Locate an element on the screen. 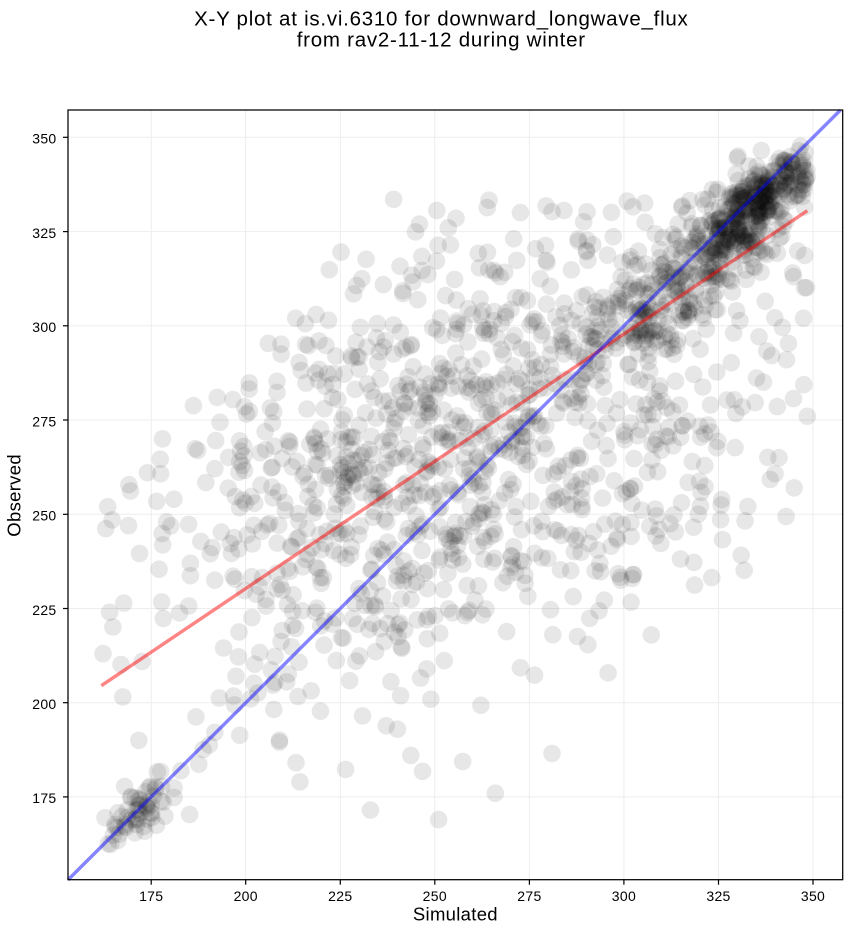 The height and width of the screenshot is (934, 851). svg-text: from rav2-11-12 during winter is located at coordinates (441, 39).